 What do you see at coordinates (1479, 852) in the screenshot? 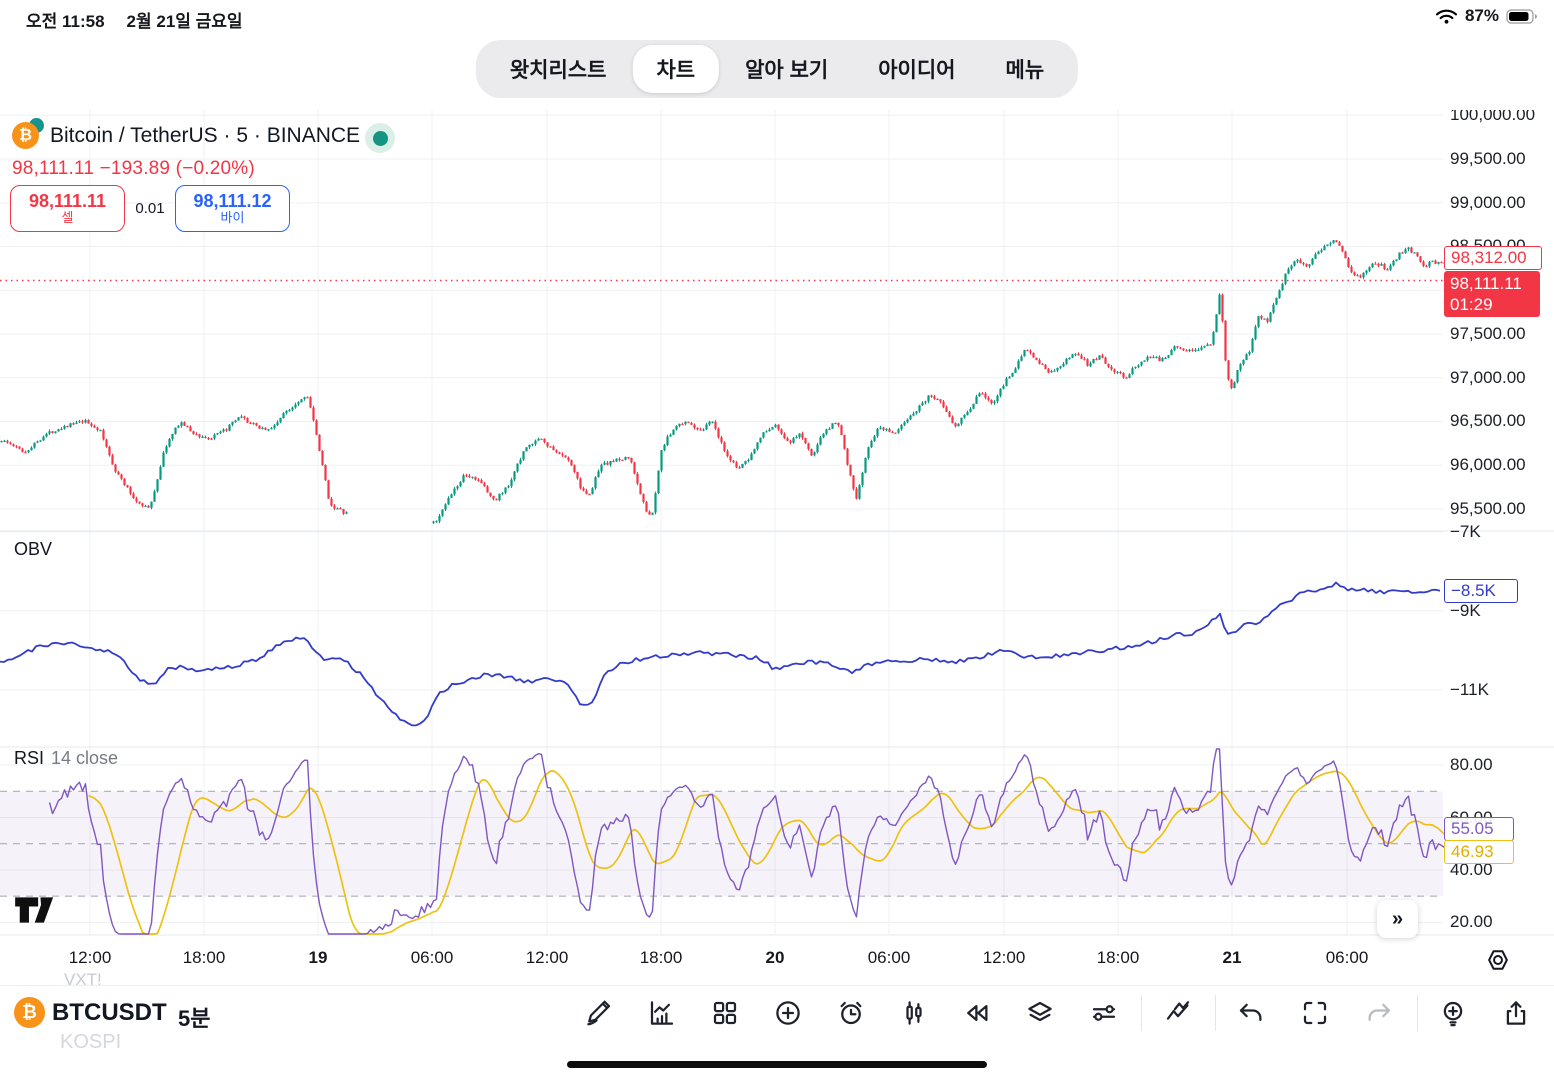
I see `rsi-ma-value-label: 46.93` at bounding box center [1479, 852].